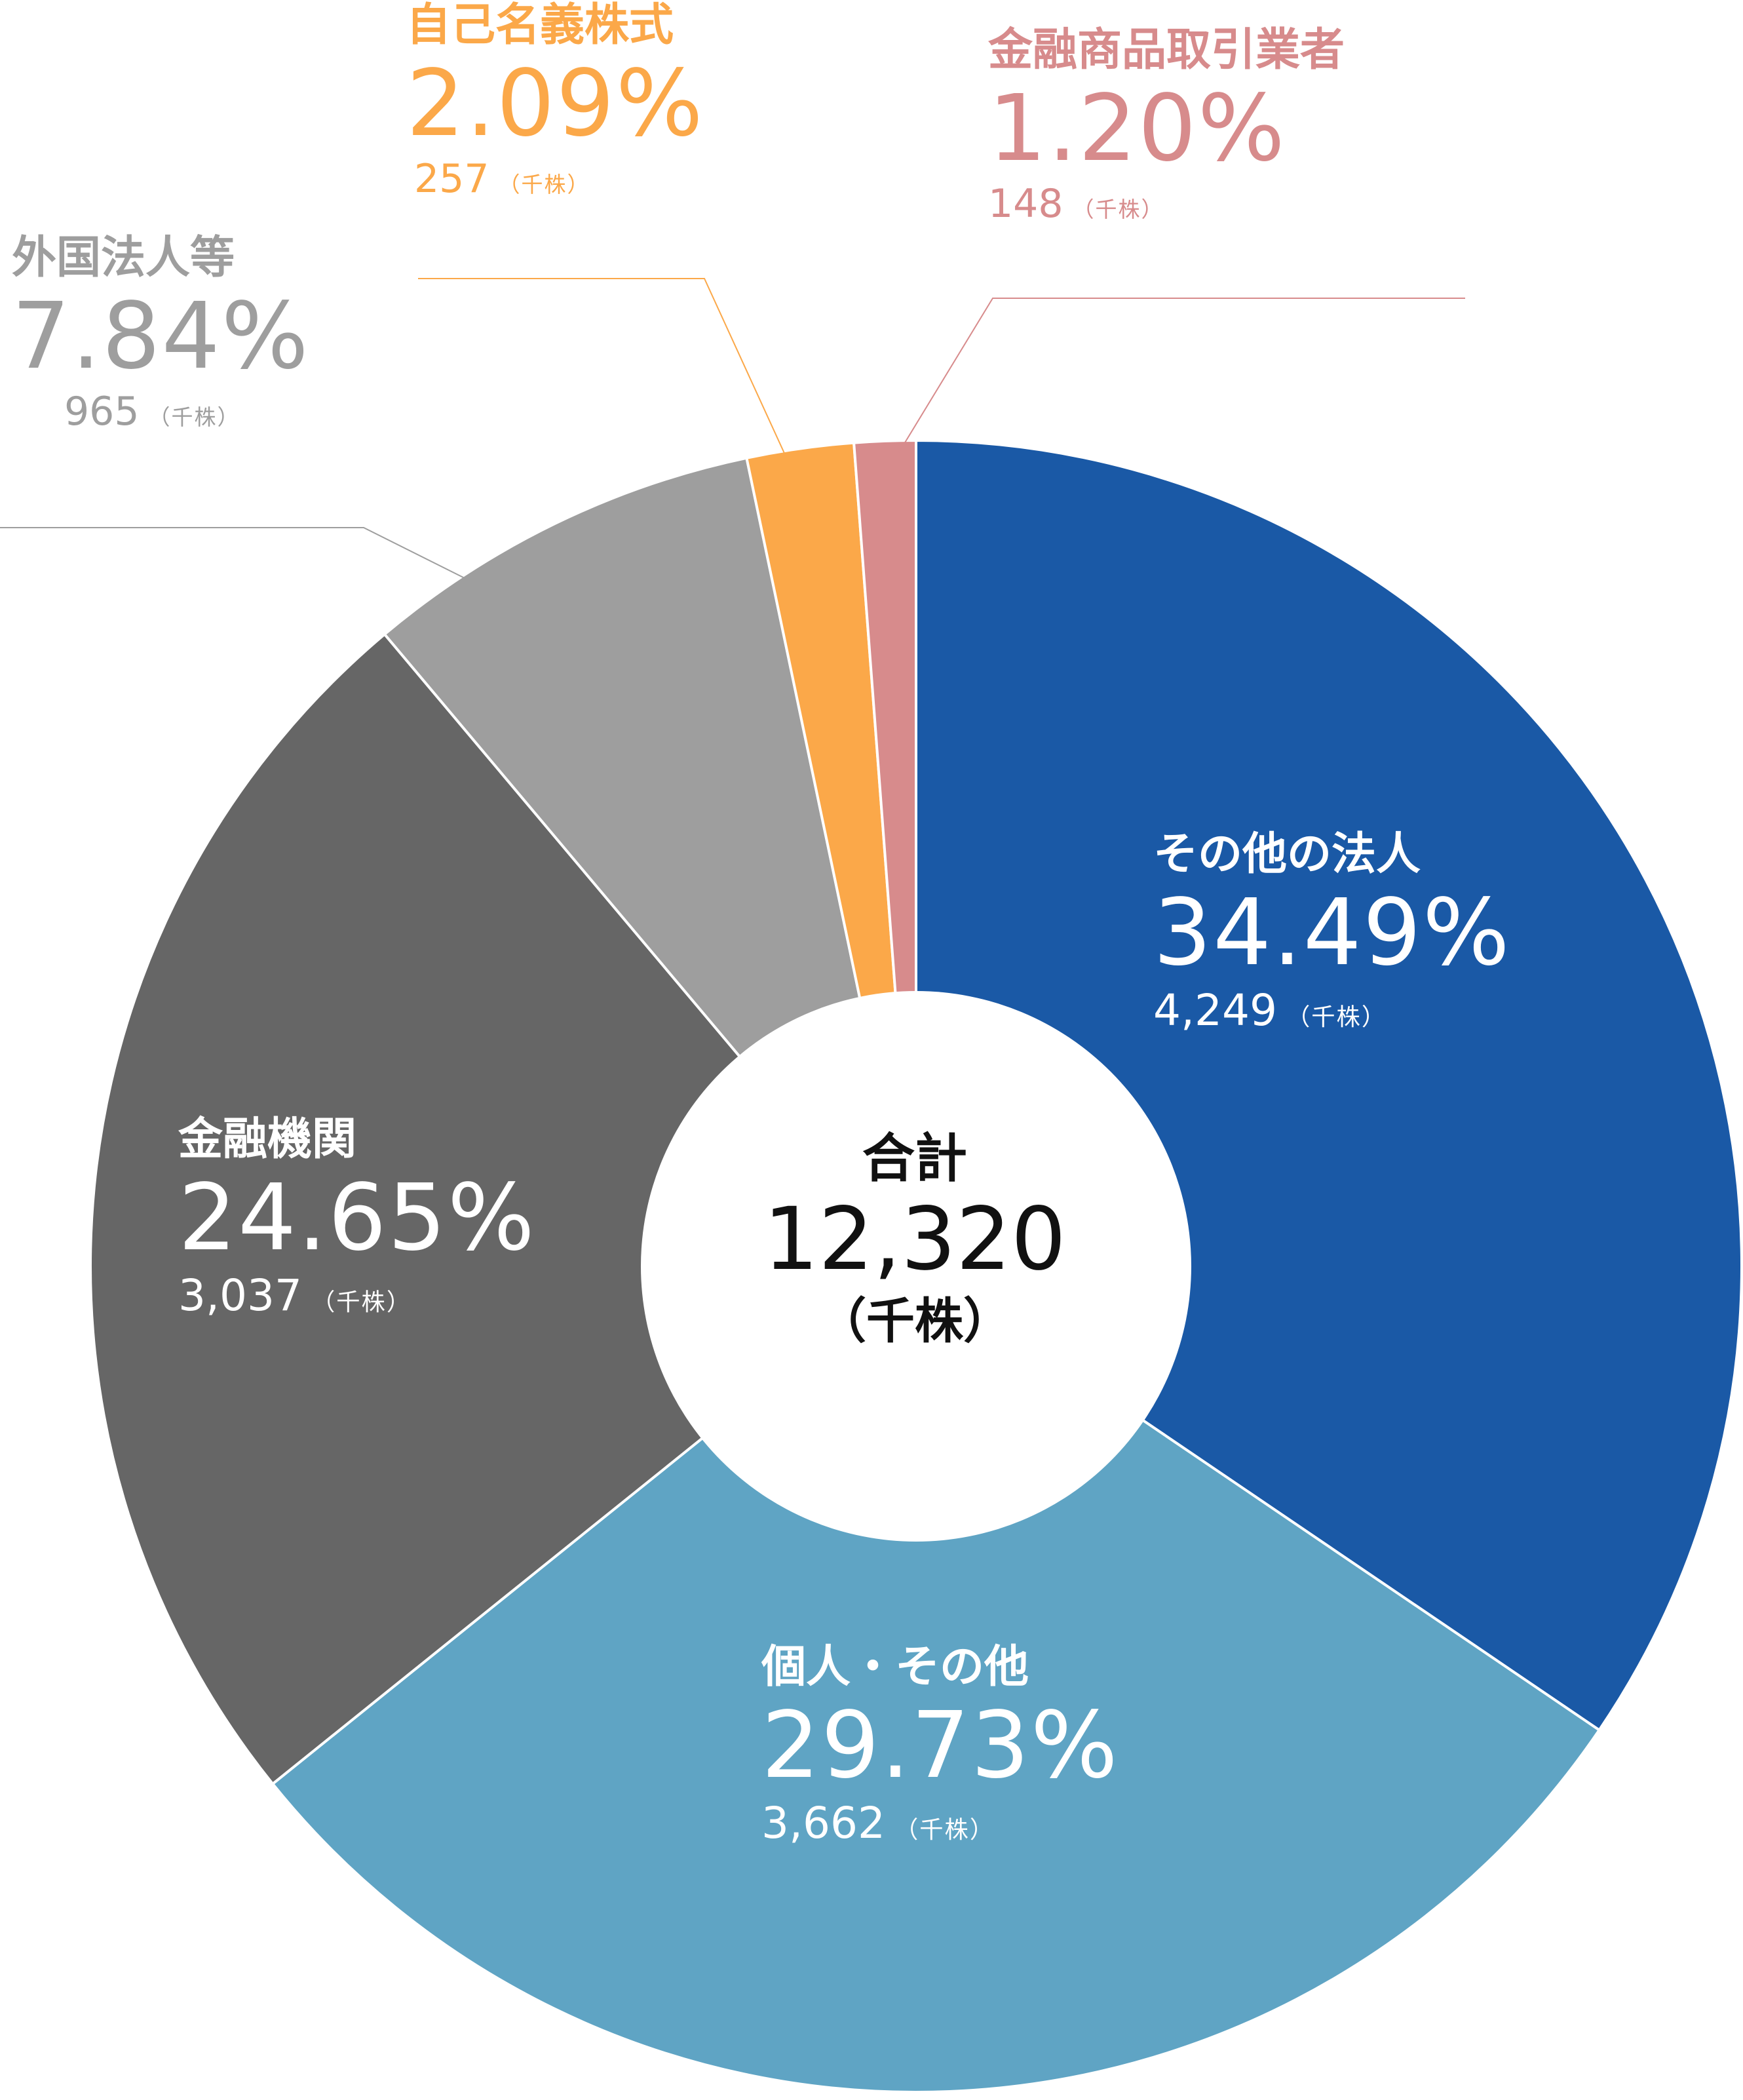 This screenshot has width=1743, height=2100. What do you see at coordinates (240, 1296) in the screenshot?
I see `slice-count: 3,037` at bounding box center [240, 1296].